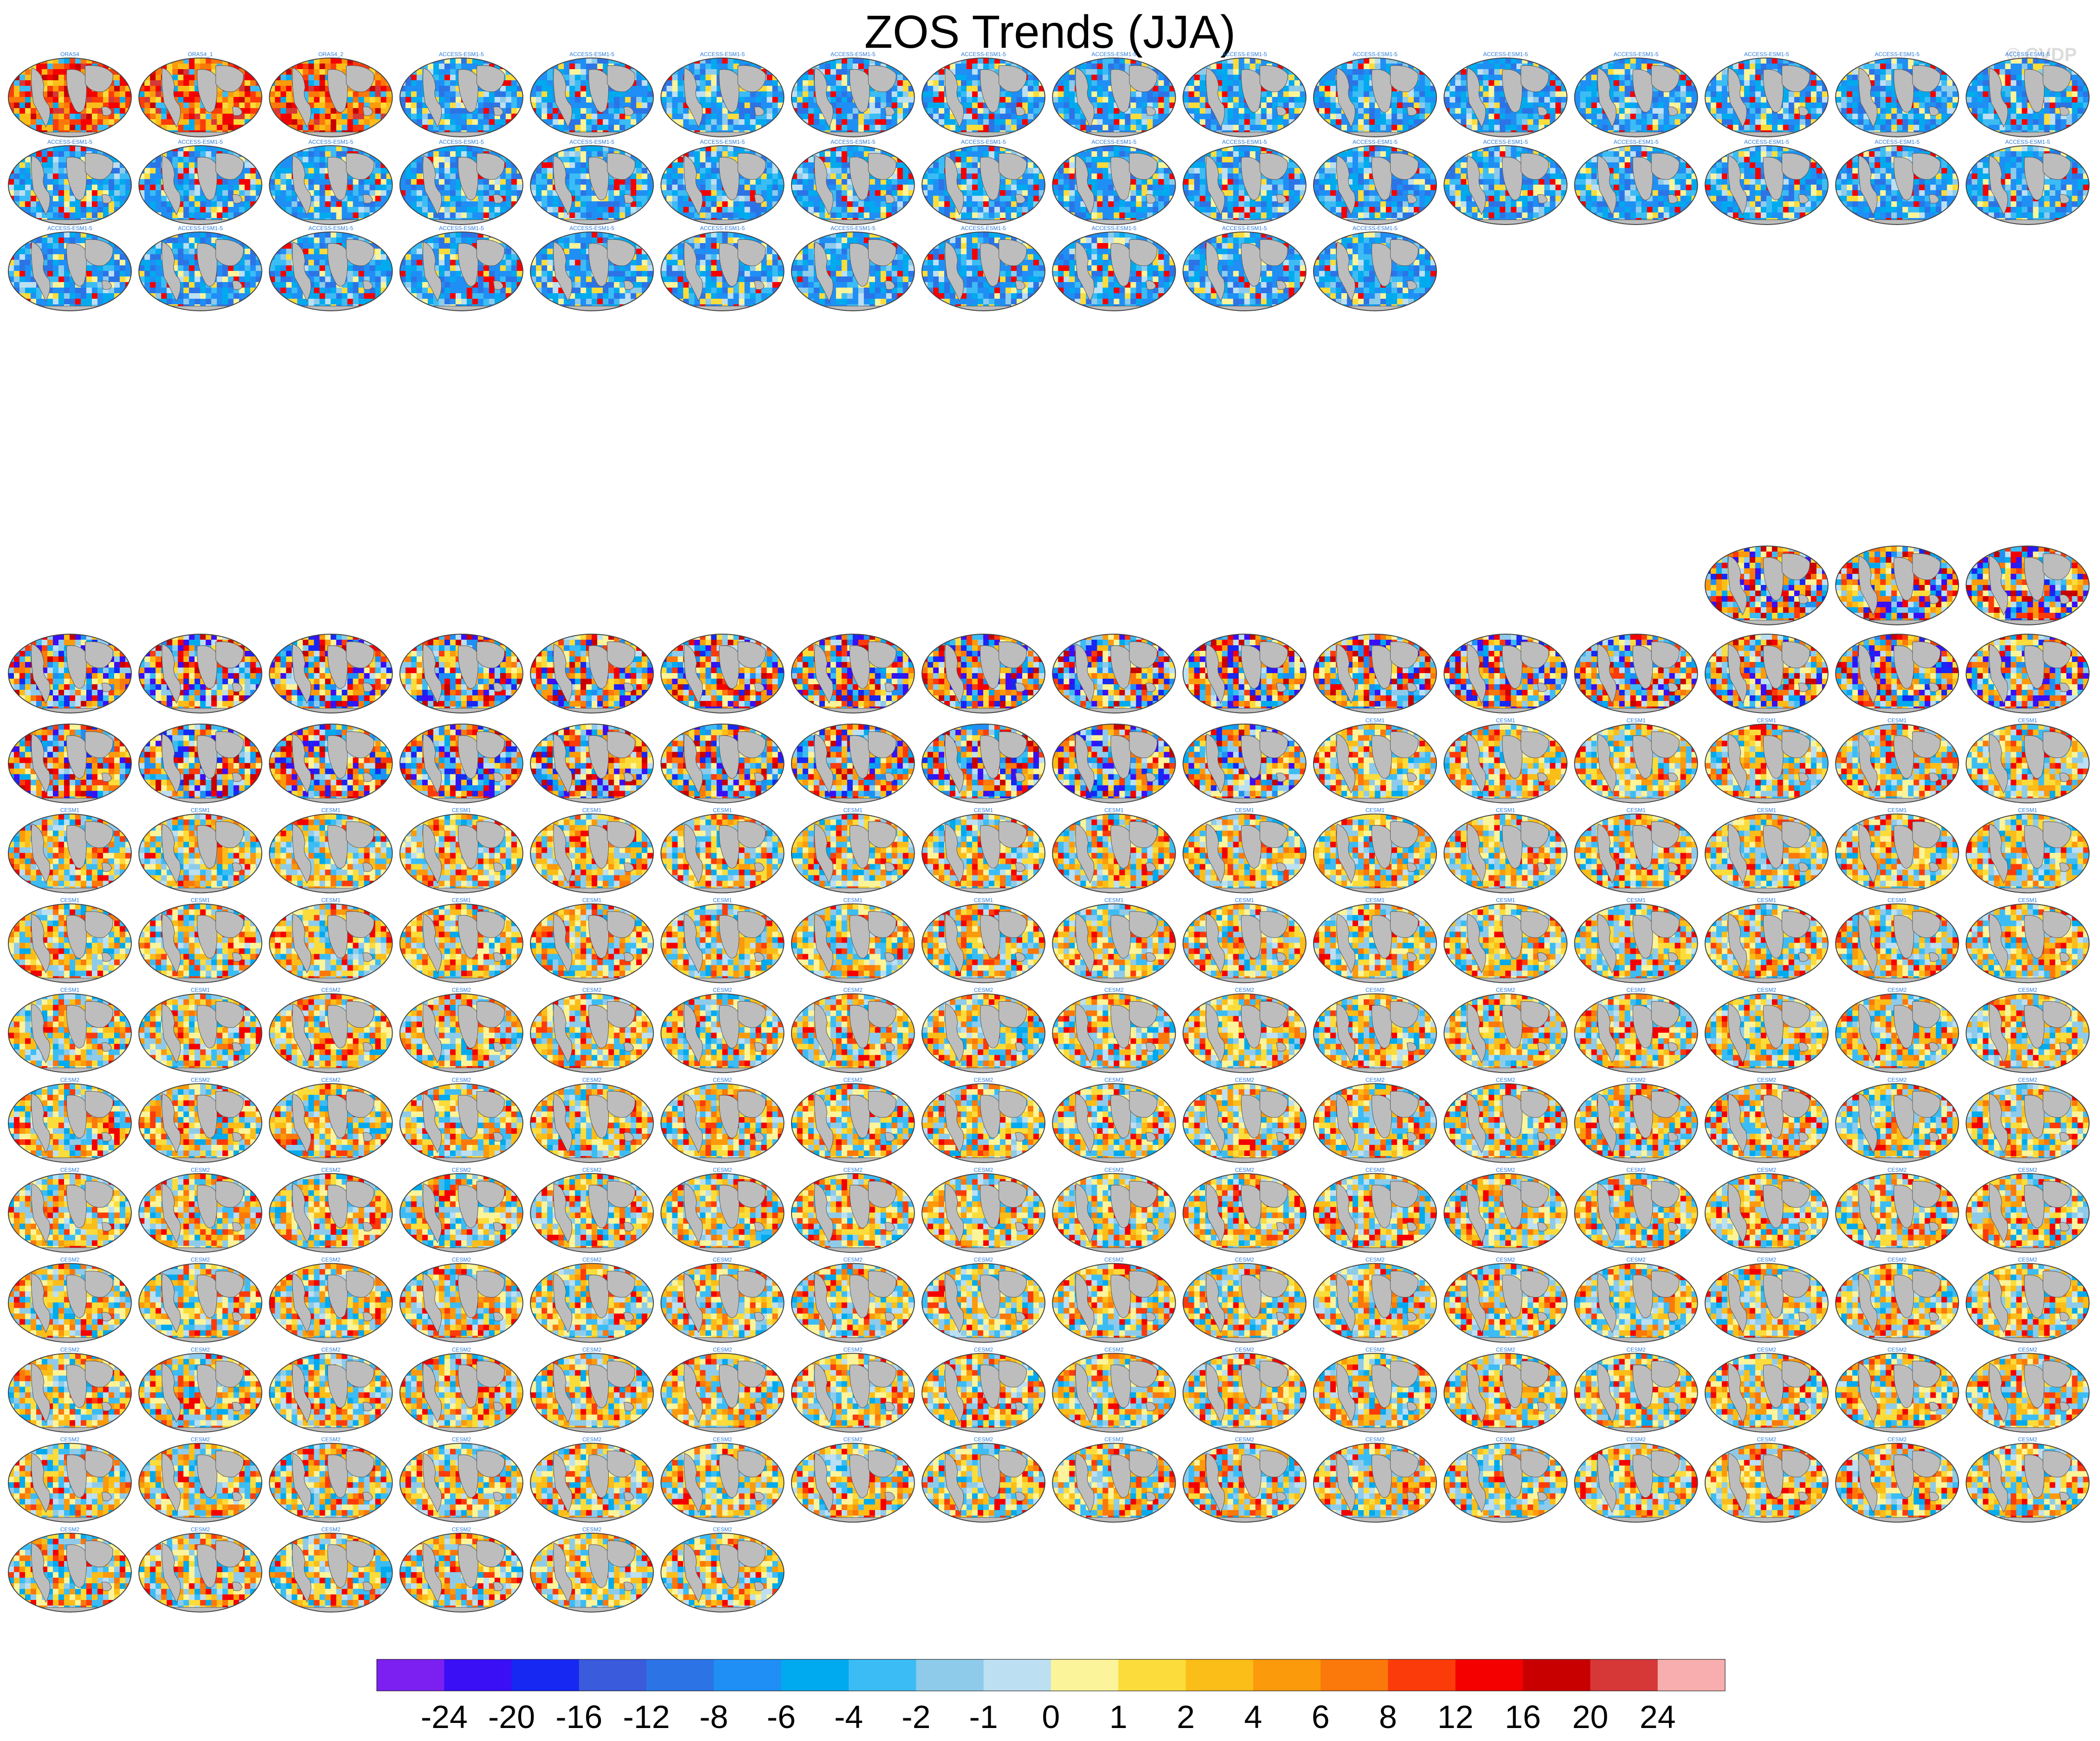 Image resolution: width=2100 pixels, height=1741 pixels. What do you see at coordinates (1118, 1717) in the screenshot?
I see `colorbar-tick-label: 1` at bounding box center [1118, 1717].